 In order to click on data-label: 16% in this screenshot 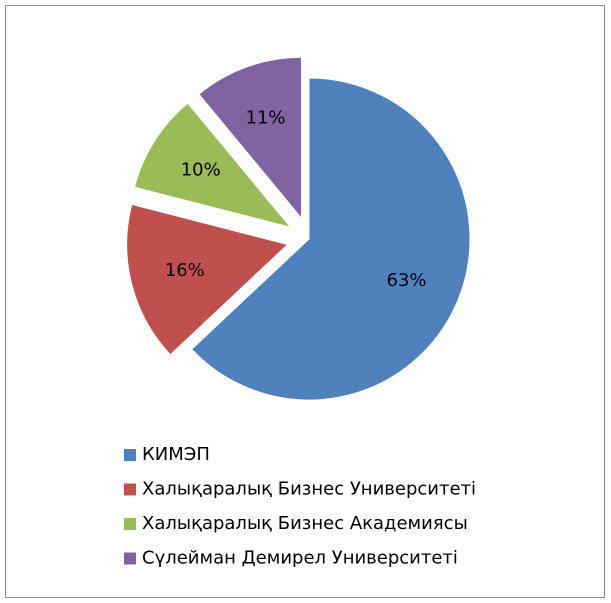, I will do `click(185, 270)`.